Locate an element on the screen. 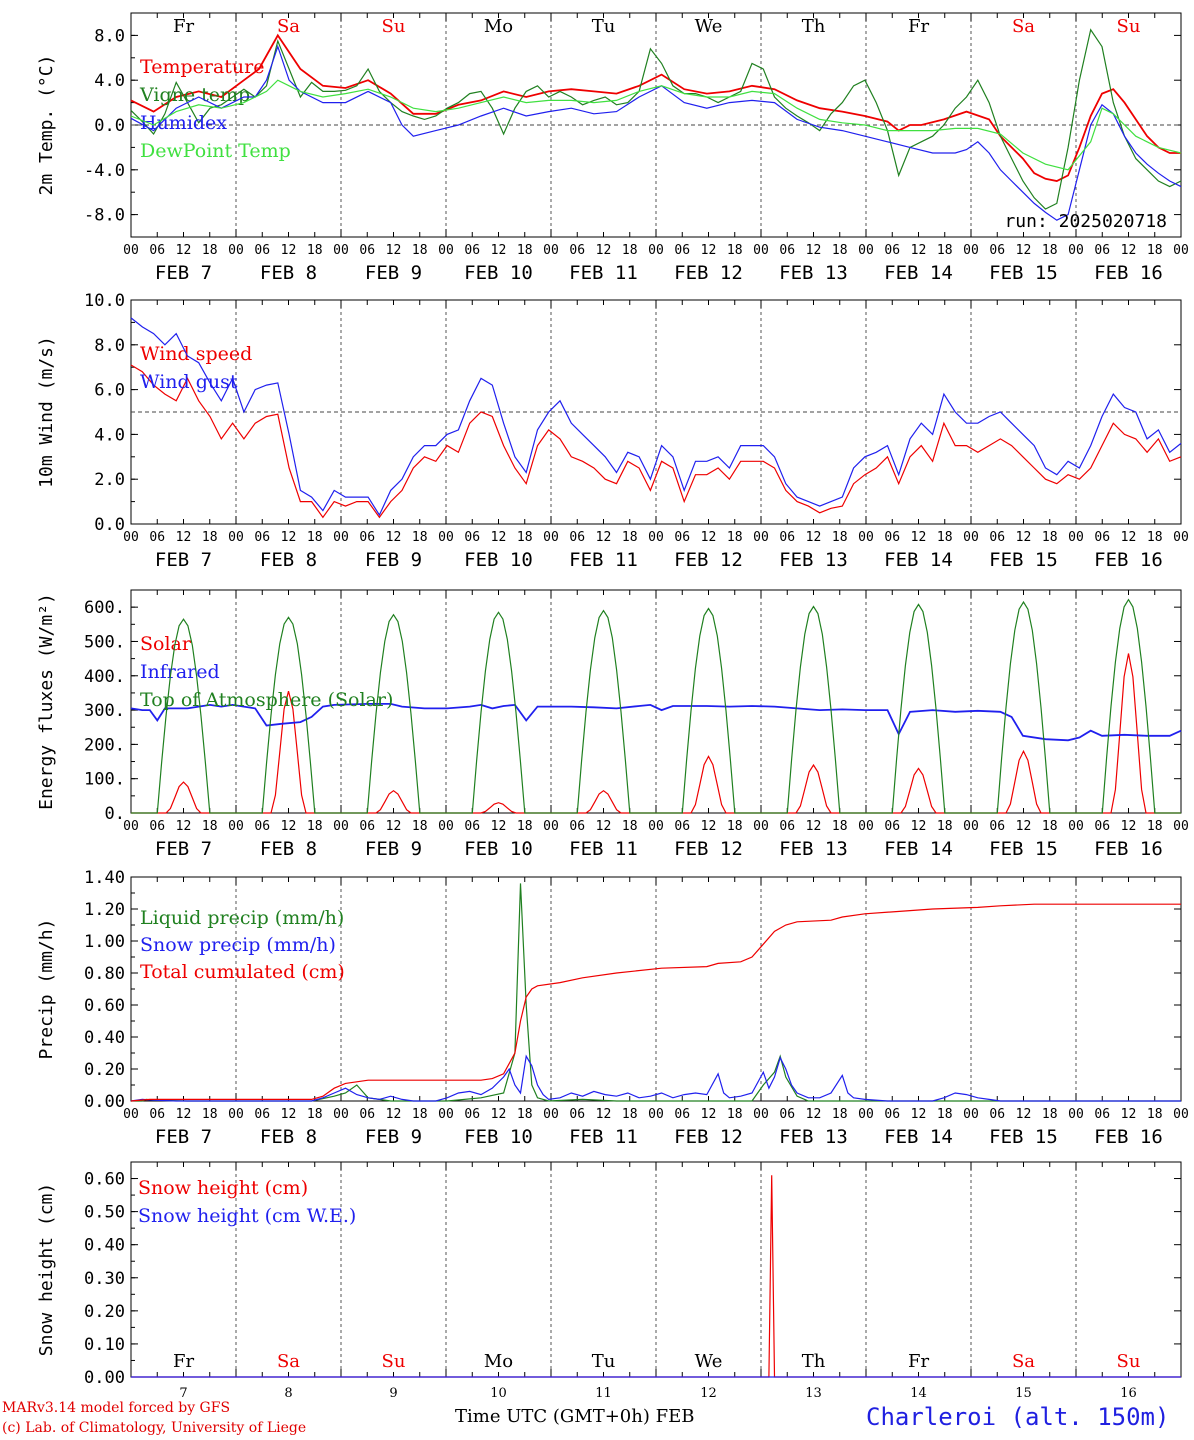  y-tick-label: 2.0 is located at coordinates (109, 480).